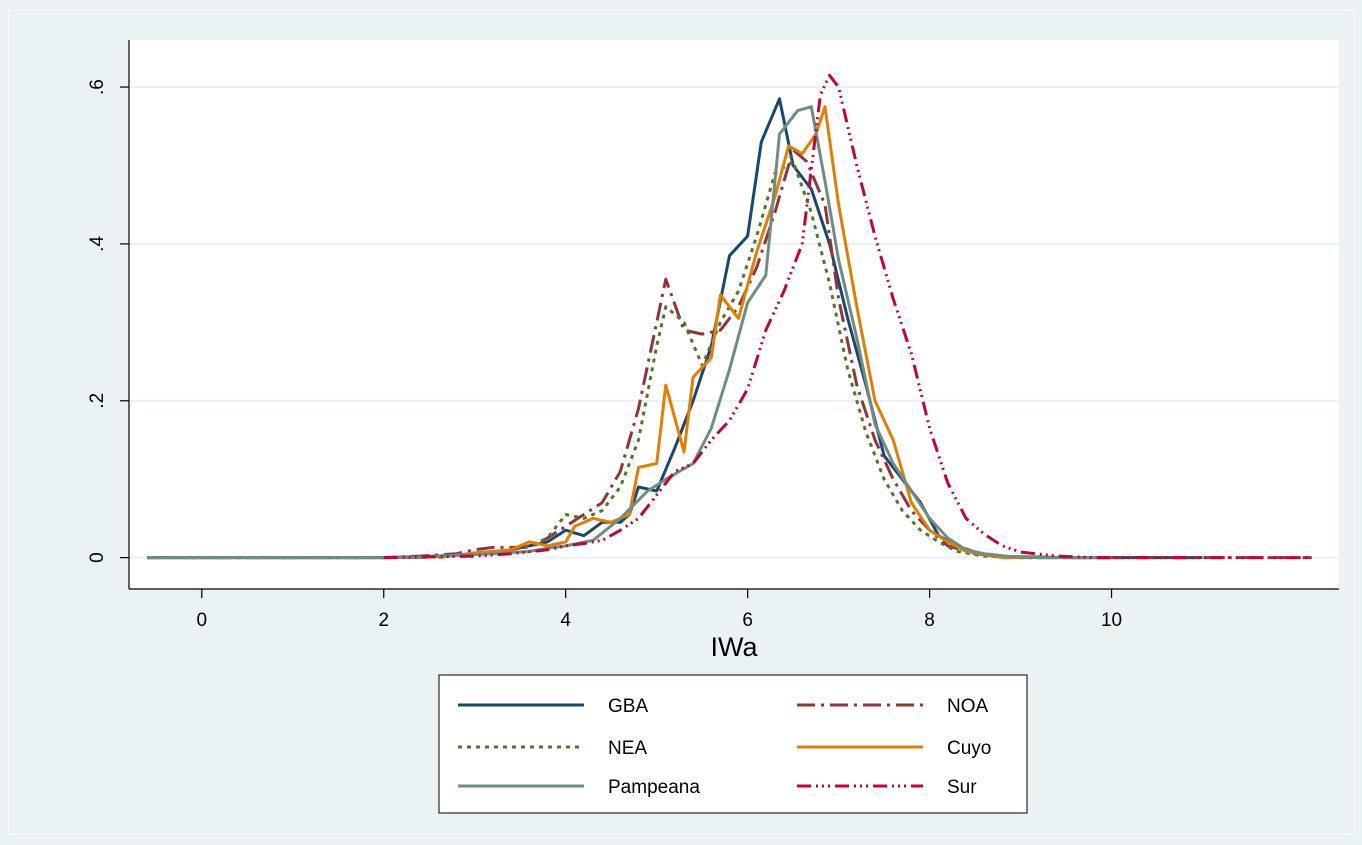 This screenshot has width=1362, height=845. I want to click on x-tick-label: 8, so click(929, 620).